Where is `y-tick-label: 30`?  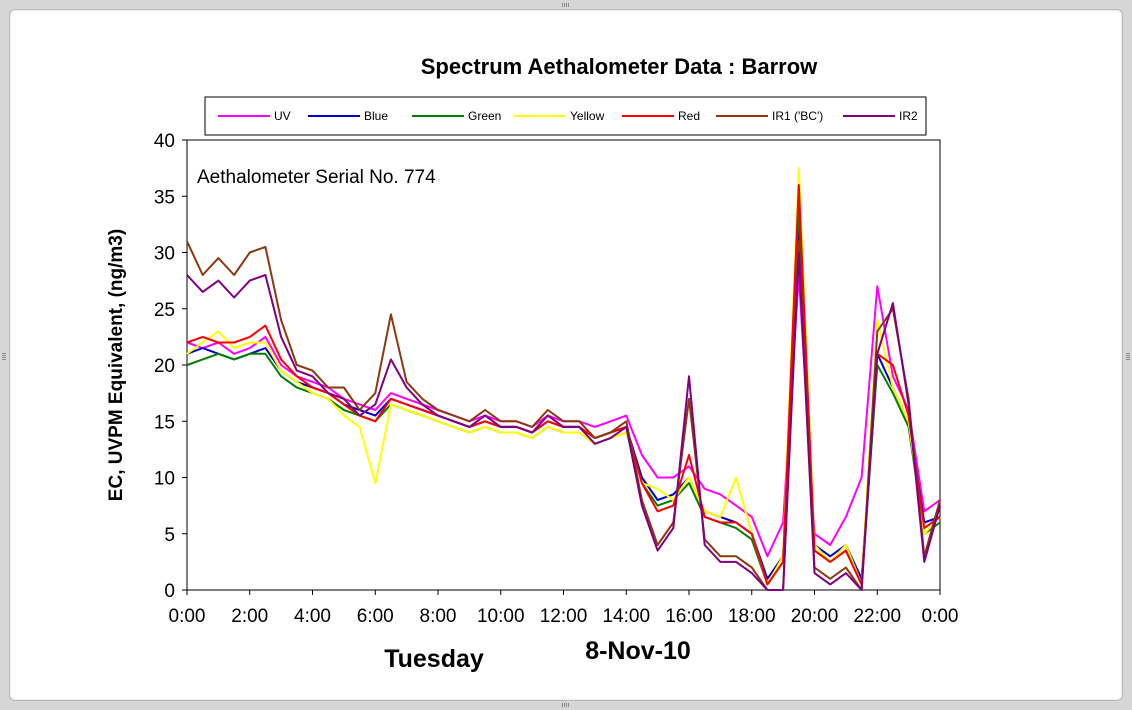 y-tick-label: 30 is located at coordinates (164, 254).